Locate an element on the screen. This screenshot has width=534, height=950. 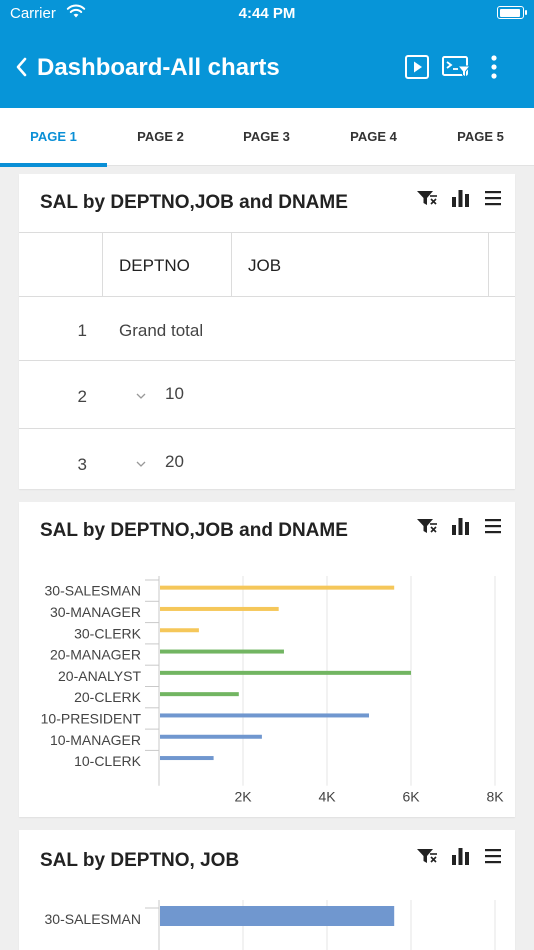
more-vertical-icon is located at coordinates (494, 69).